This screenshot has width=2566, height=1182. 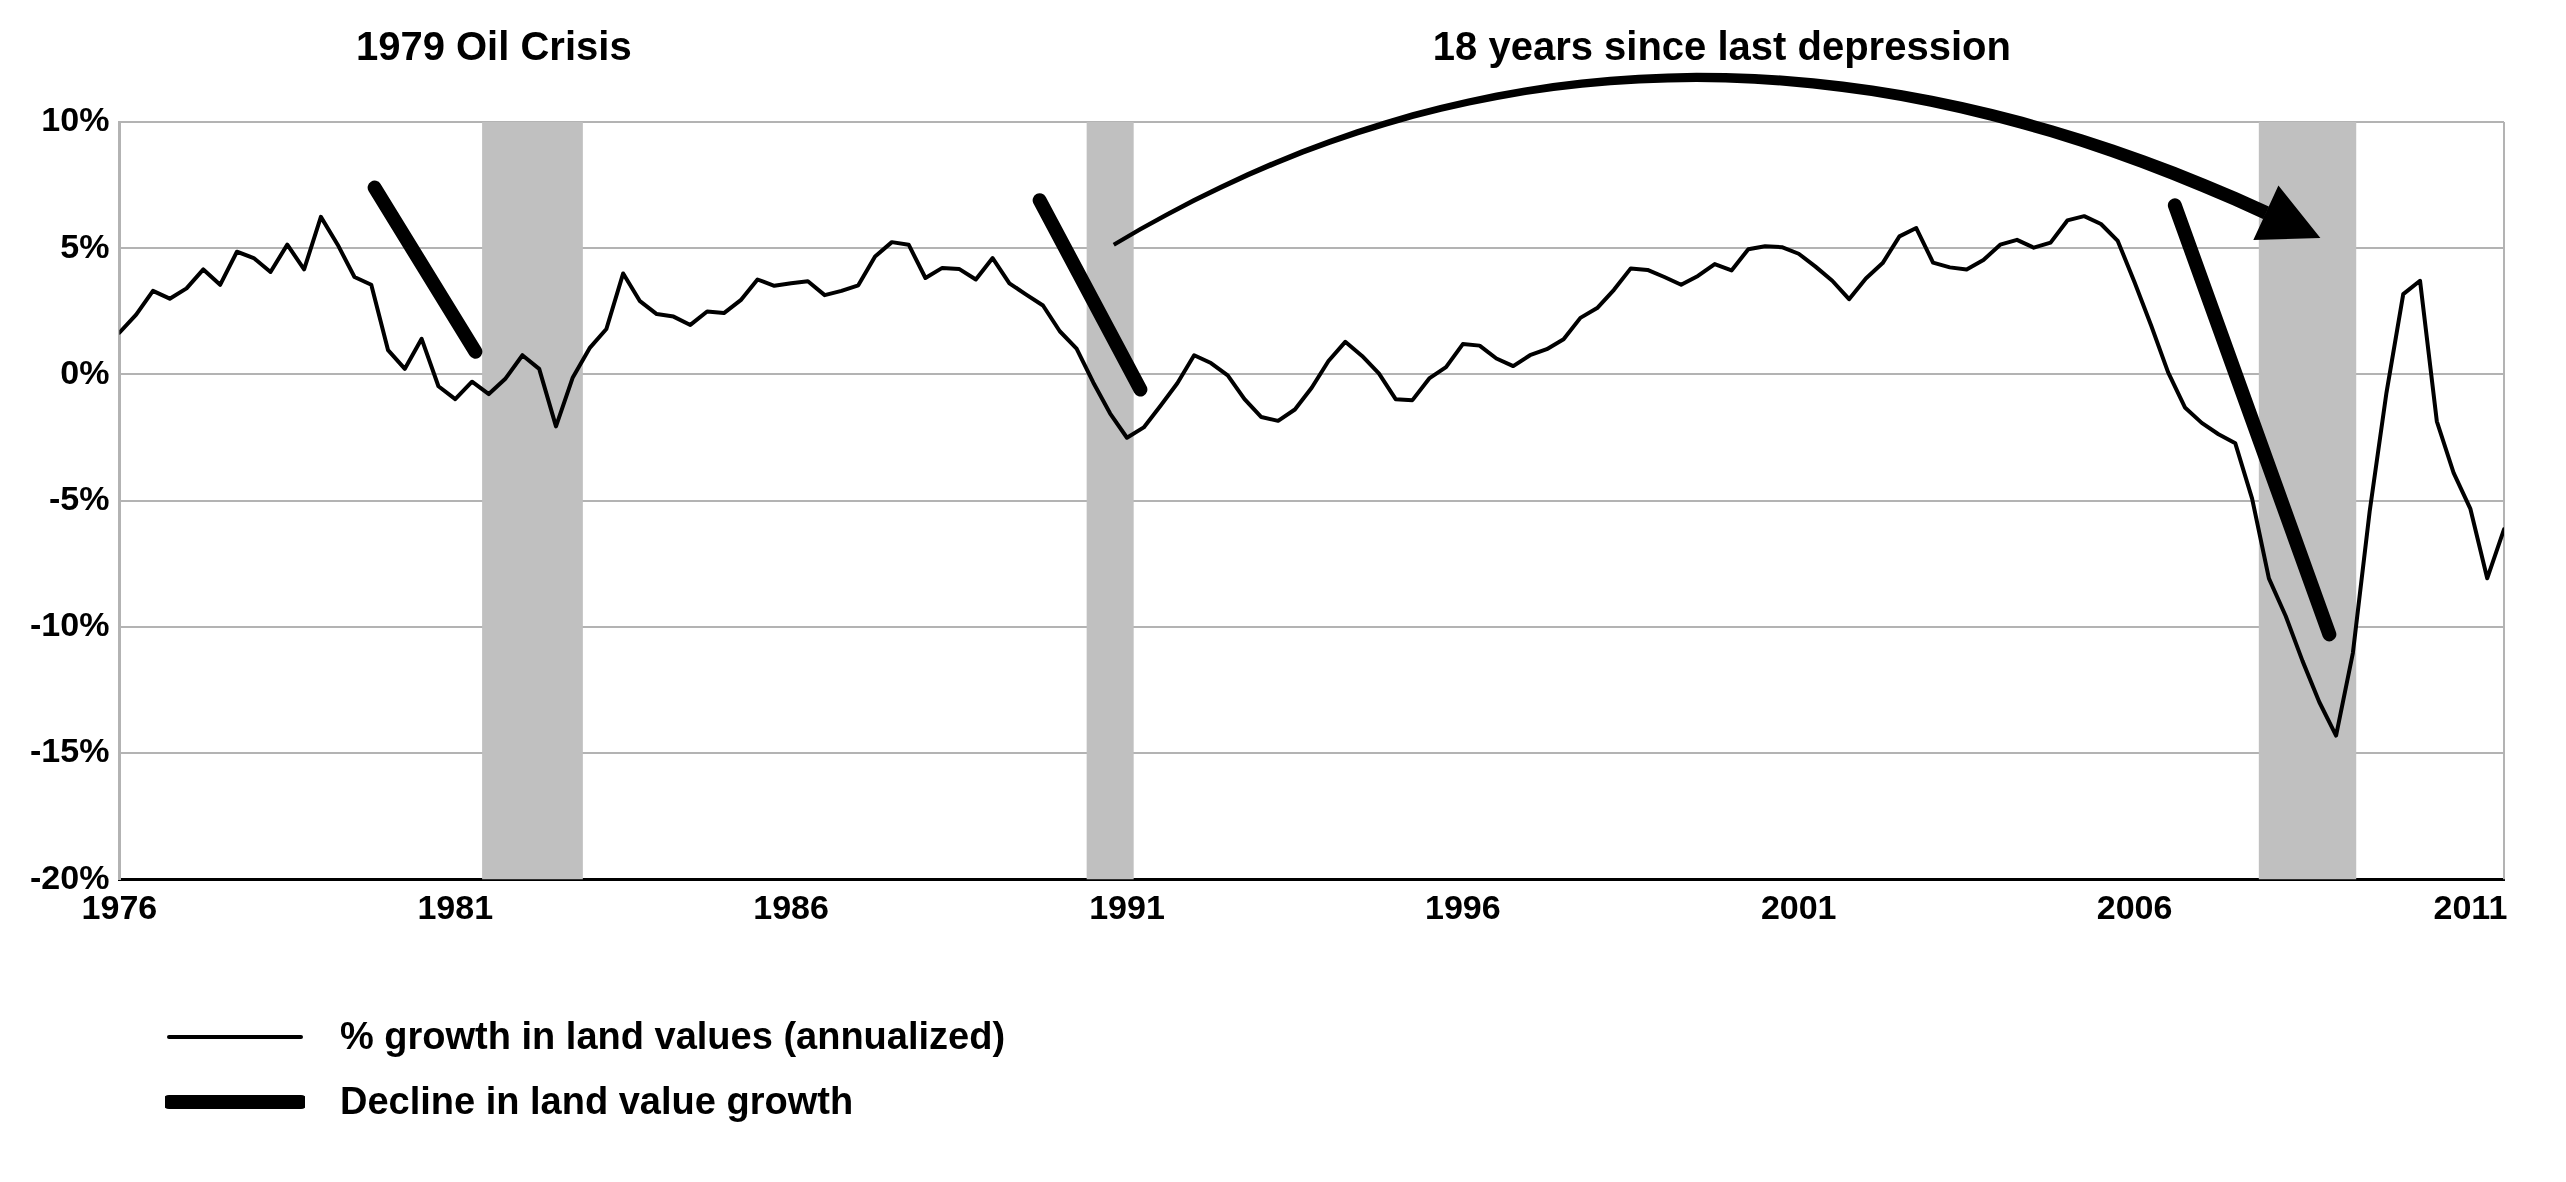 I want to click on y-tick-label: -10%, so click(x=70, y=624).